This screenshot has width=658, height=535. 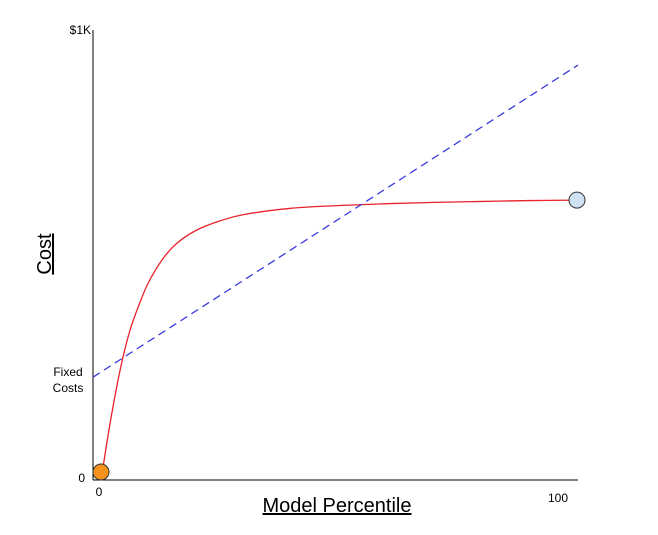 What do you see at coordinates (558, 498) in the screenshot?
I see `x-tick-label-max: 100` at bounding box center [558, 498].